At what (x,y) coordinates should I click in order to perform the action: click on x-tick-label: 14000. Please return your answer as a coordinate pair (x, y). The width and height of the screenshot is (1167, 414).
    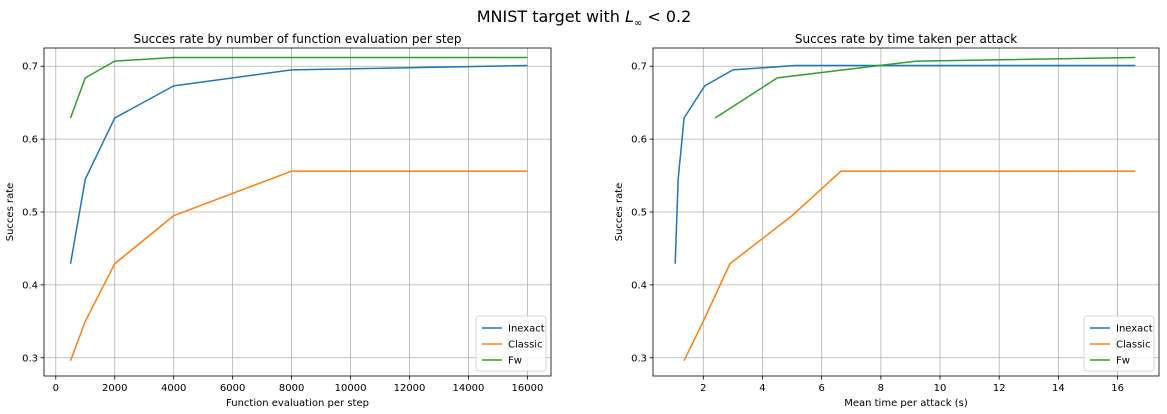
    Looking at the image, I should click on (469, 388).